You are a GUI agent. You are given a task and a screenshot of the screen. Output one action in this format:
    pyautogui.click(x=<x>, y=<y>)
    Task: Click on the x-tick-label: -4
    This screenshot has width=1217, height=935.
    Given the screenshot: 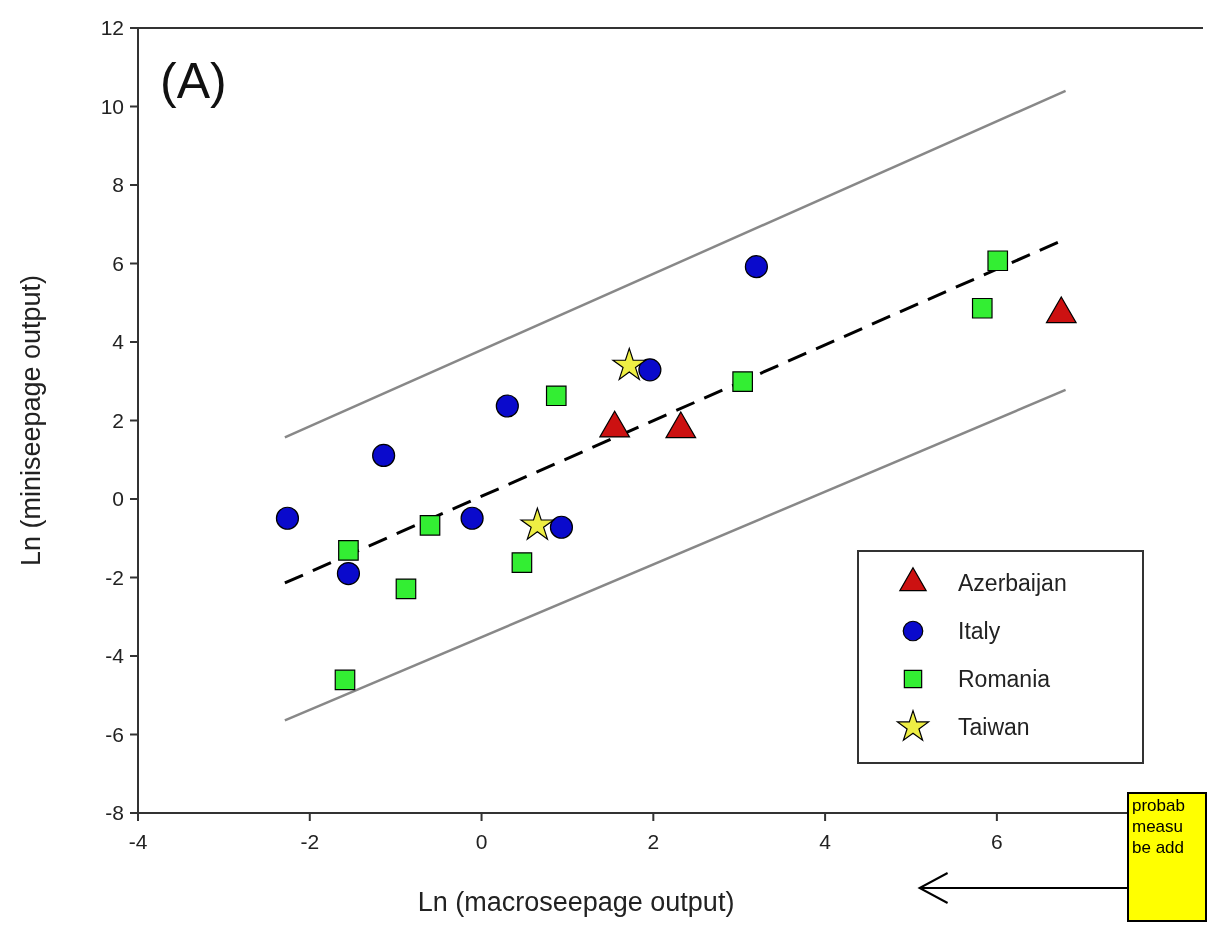 What is the action you would take?
    pyautogui.click(x=138, y=841)
    